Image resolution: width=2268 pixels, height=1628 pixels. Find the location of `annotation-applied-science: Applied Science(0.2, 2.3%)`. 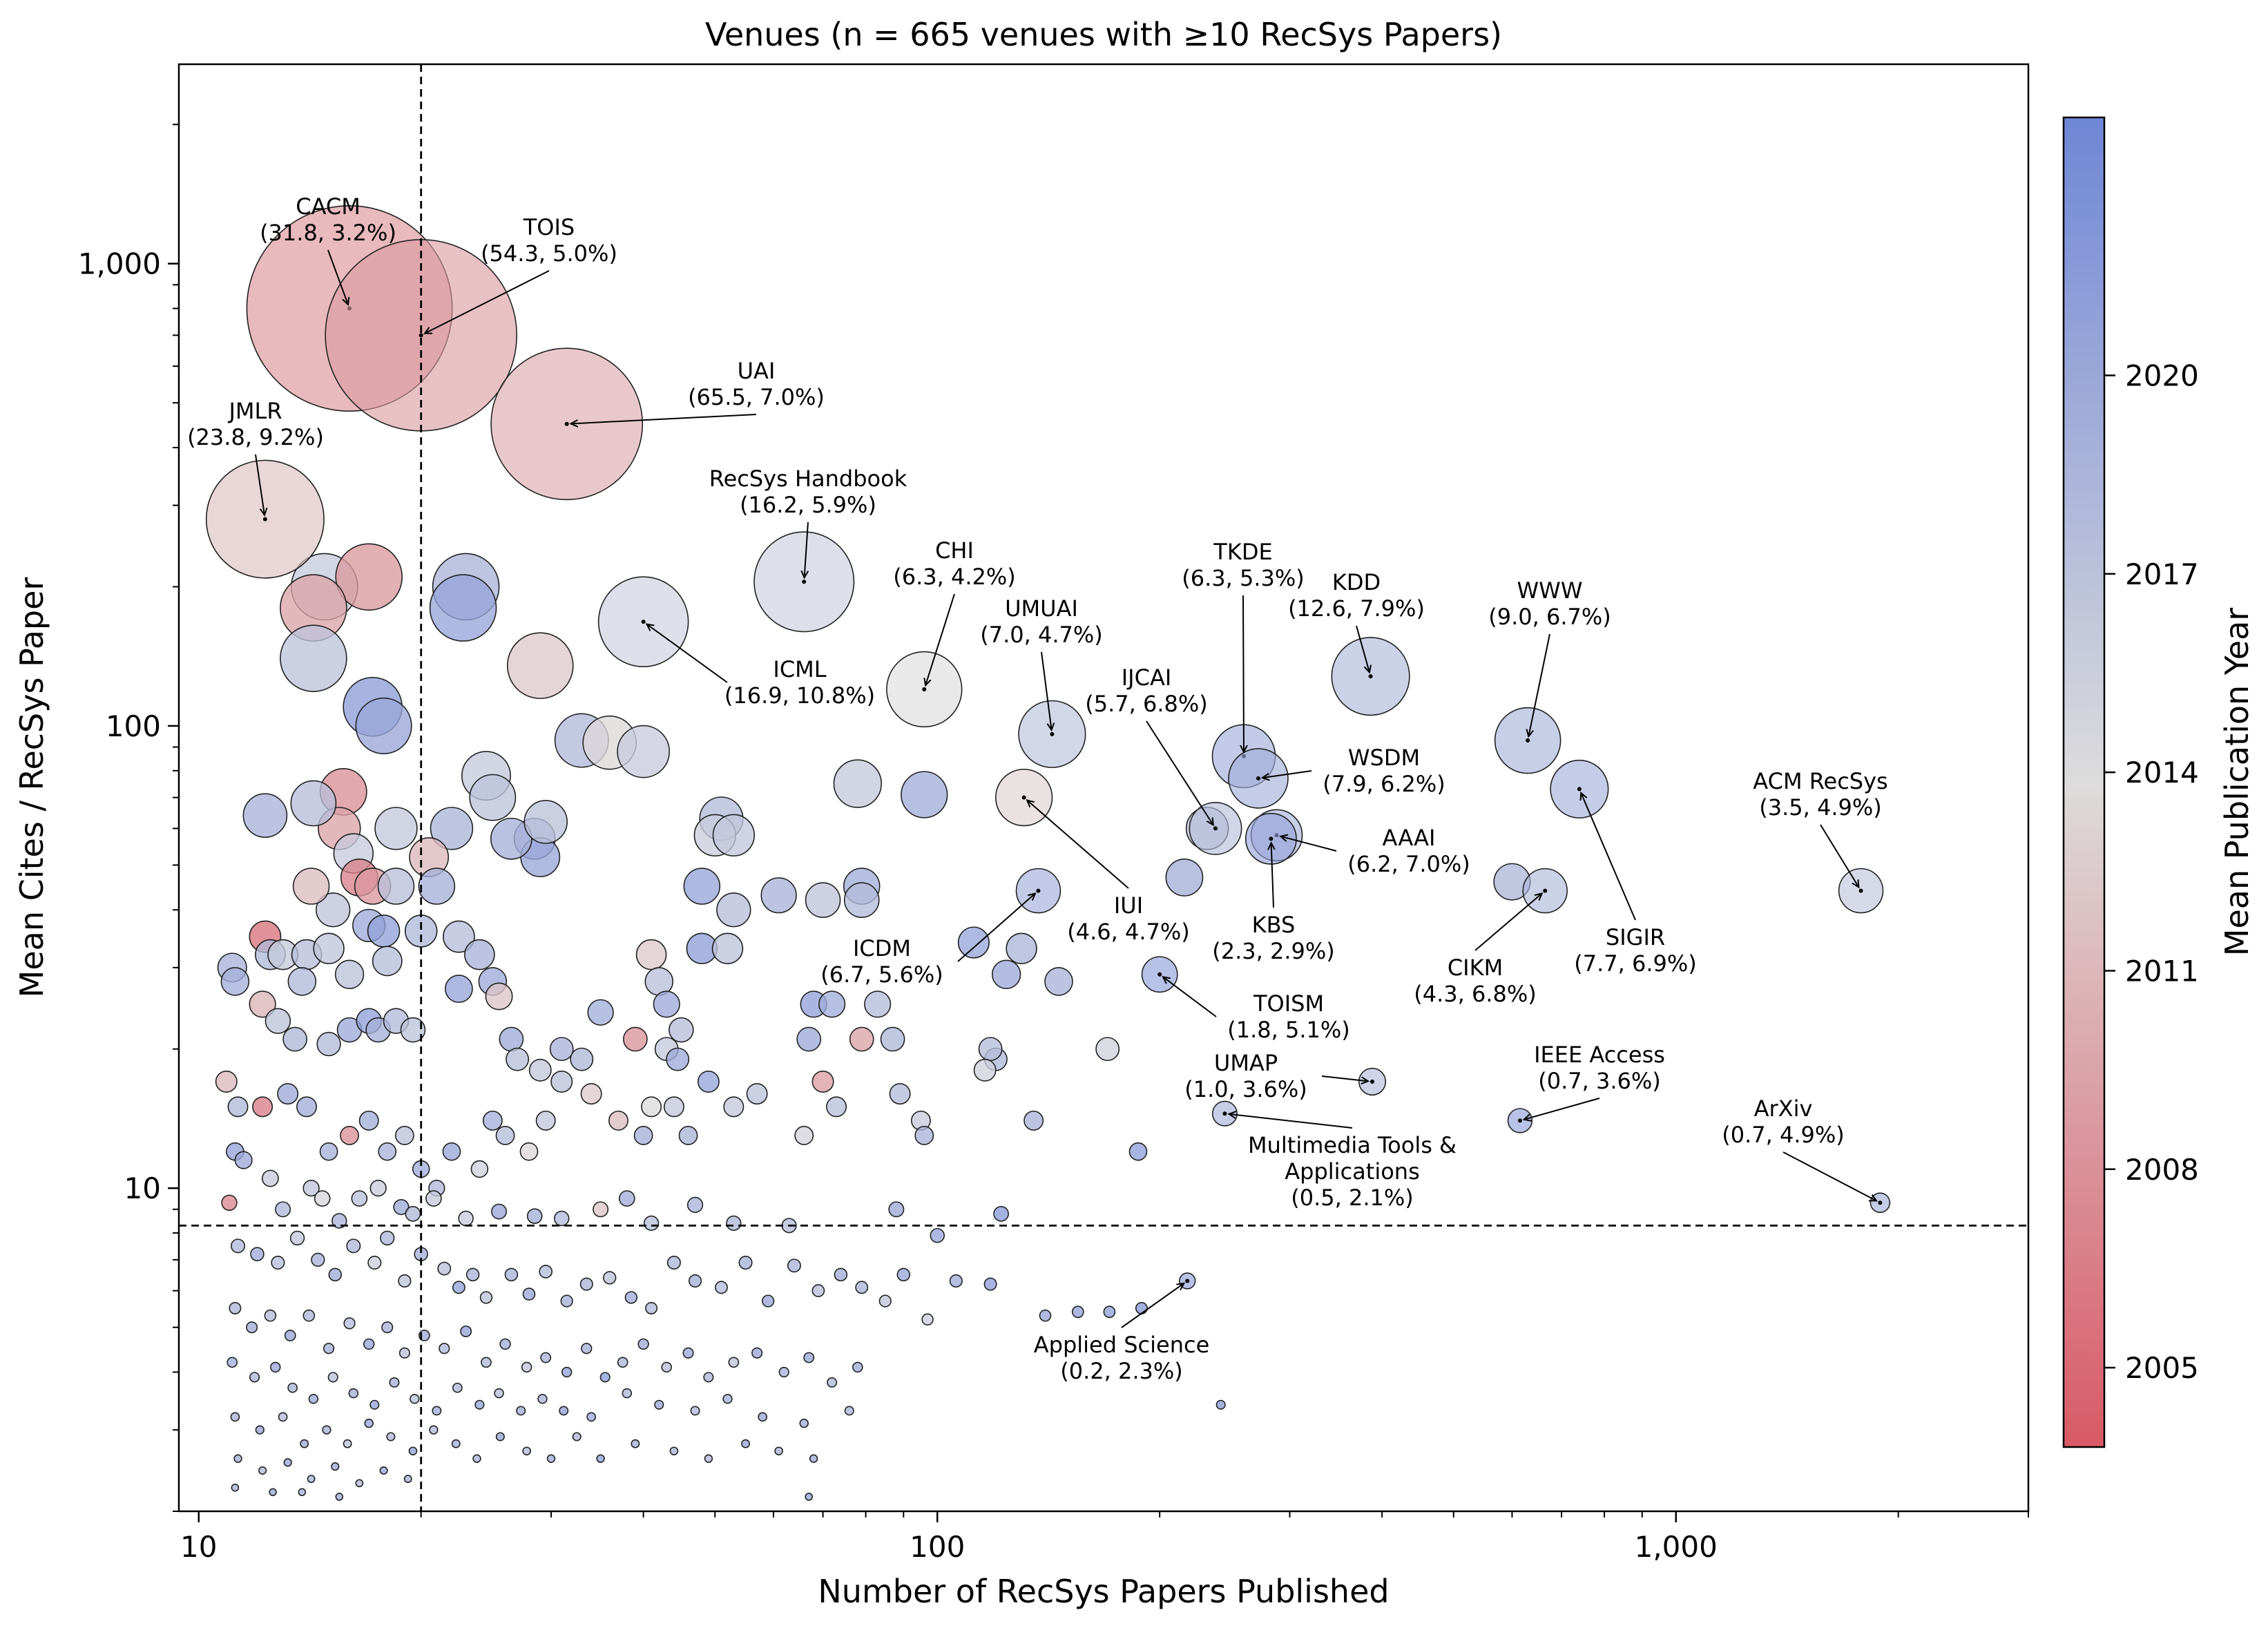

annotation-applied-science: Applied Science(0.2, 2.3%) is located at coordinates (1121, 1333).